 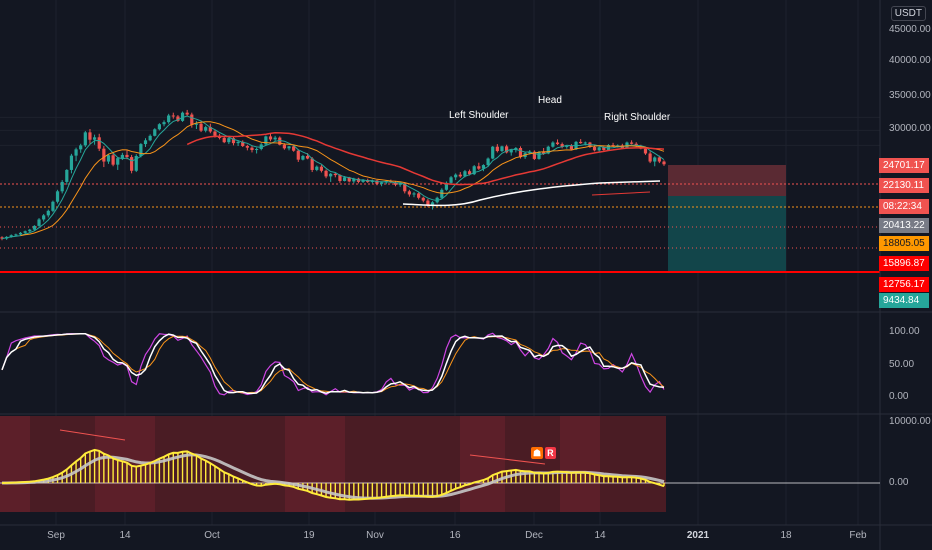 What do you see at coordinates (904, 243) in the screenshot?
I see `price-tag-18805: 18805.05` at bounding box center [904, 243].